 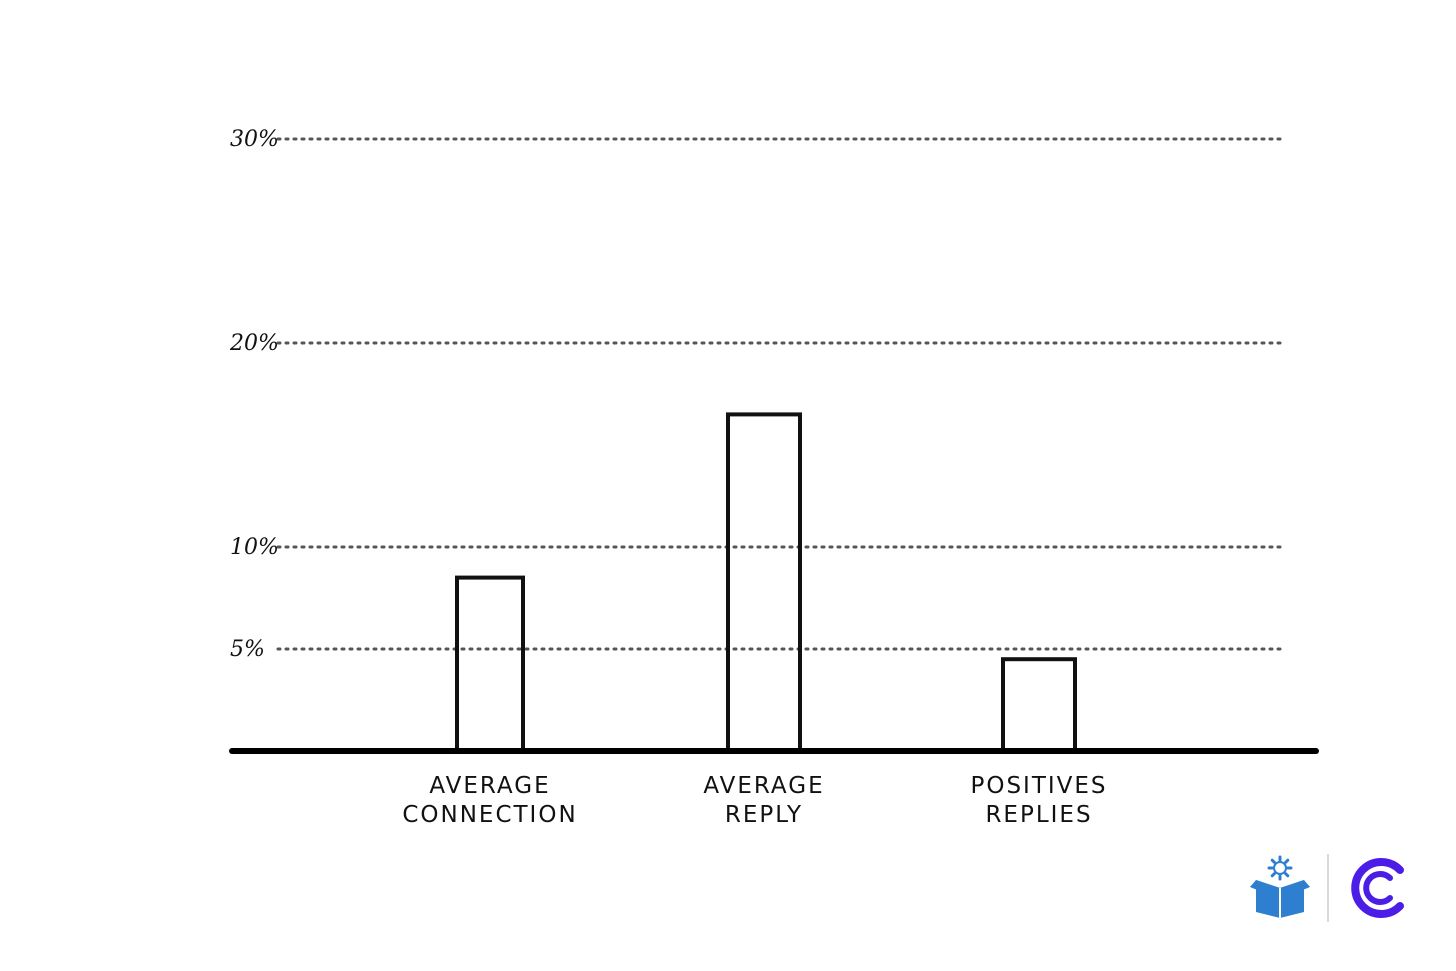 I want to click on brand-logos, so click(x=1327, y=888).